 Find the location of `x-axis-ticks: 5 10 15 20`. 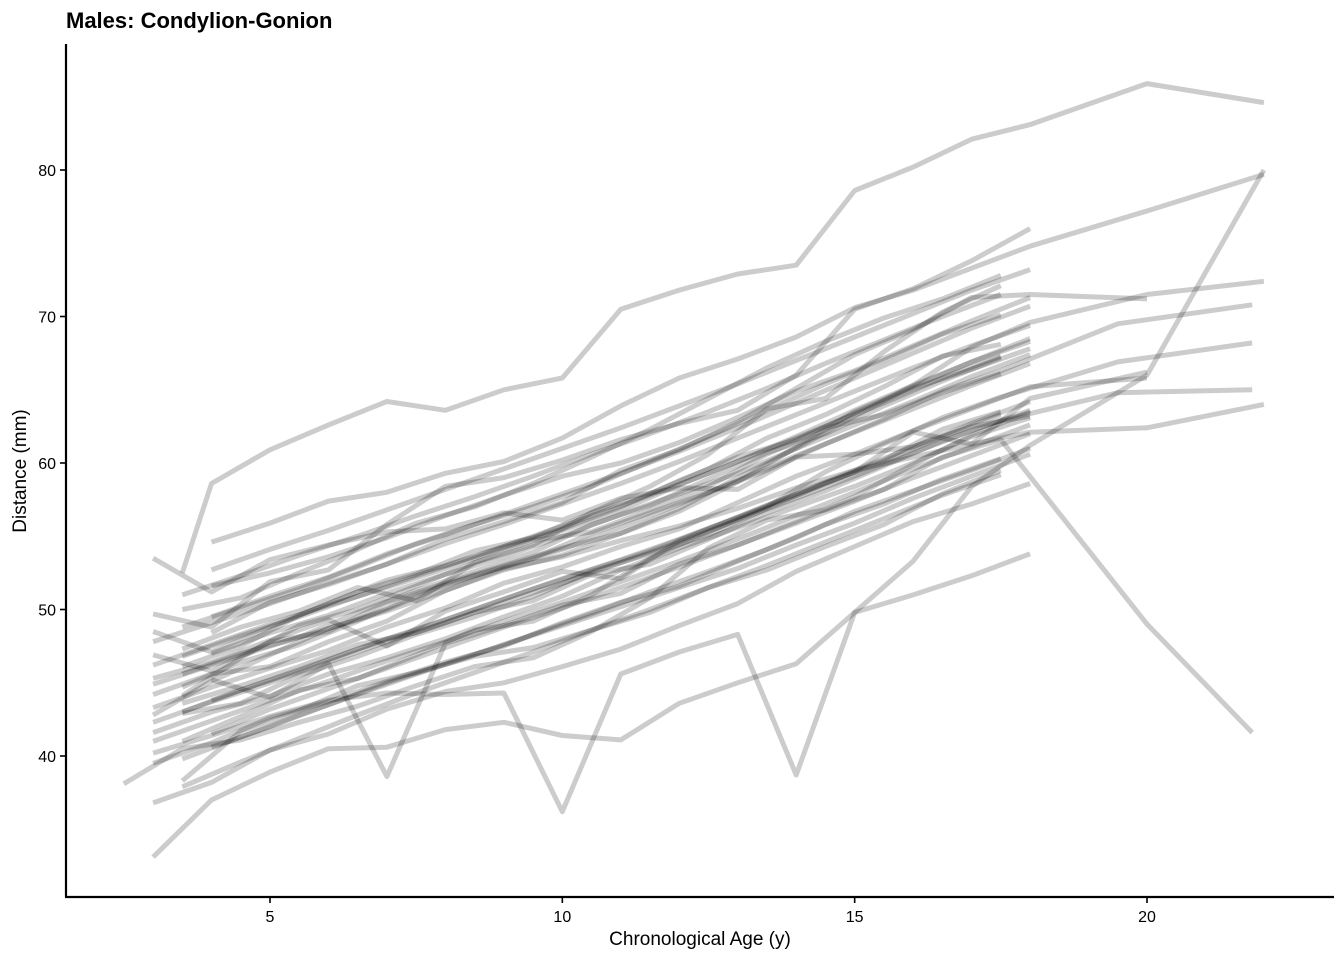

x-axis-ticks: 5 10 15 20 is located at coordinates (711, 911).